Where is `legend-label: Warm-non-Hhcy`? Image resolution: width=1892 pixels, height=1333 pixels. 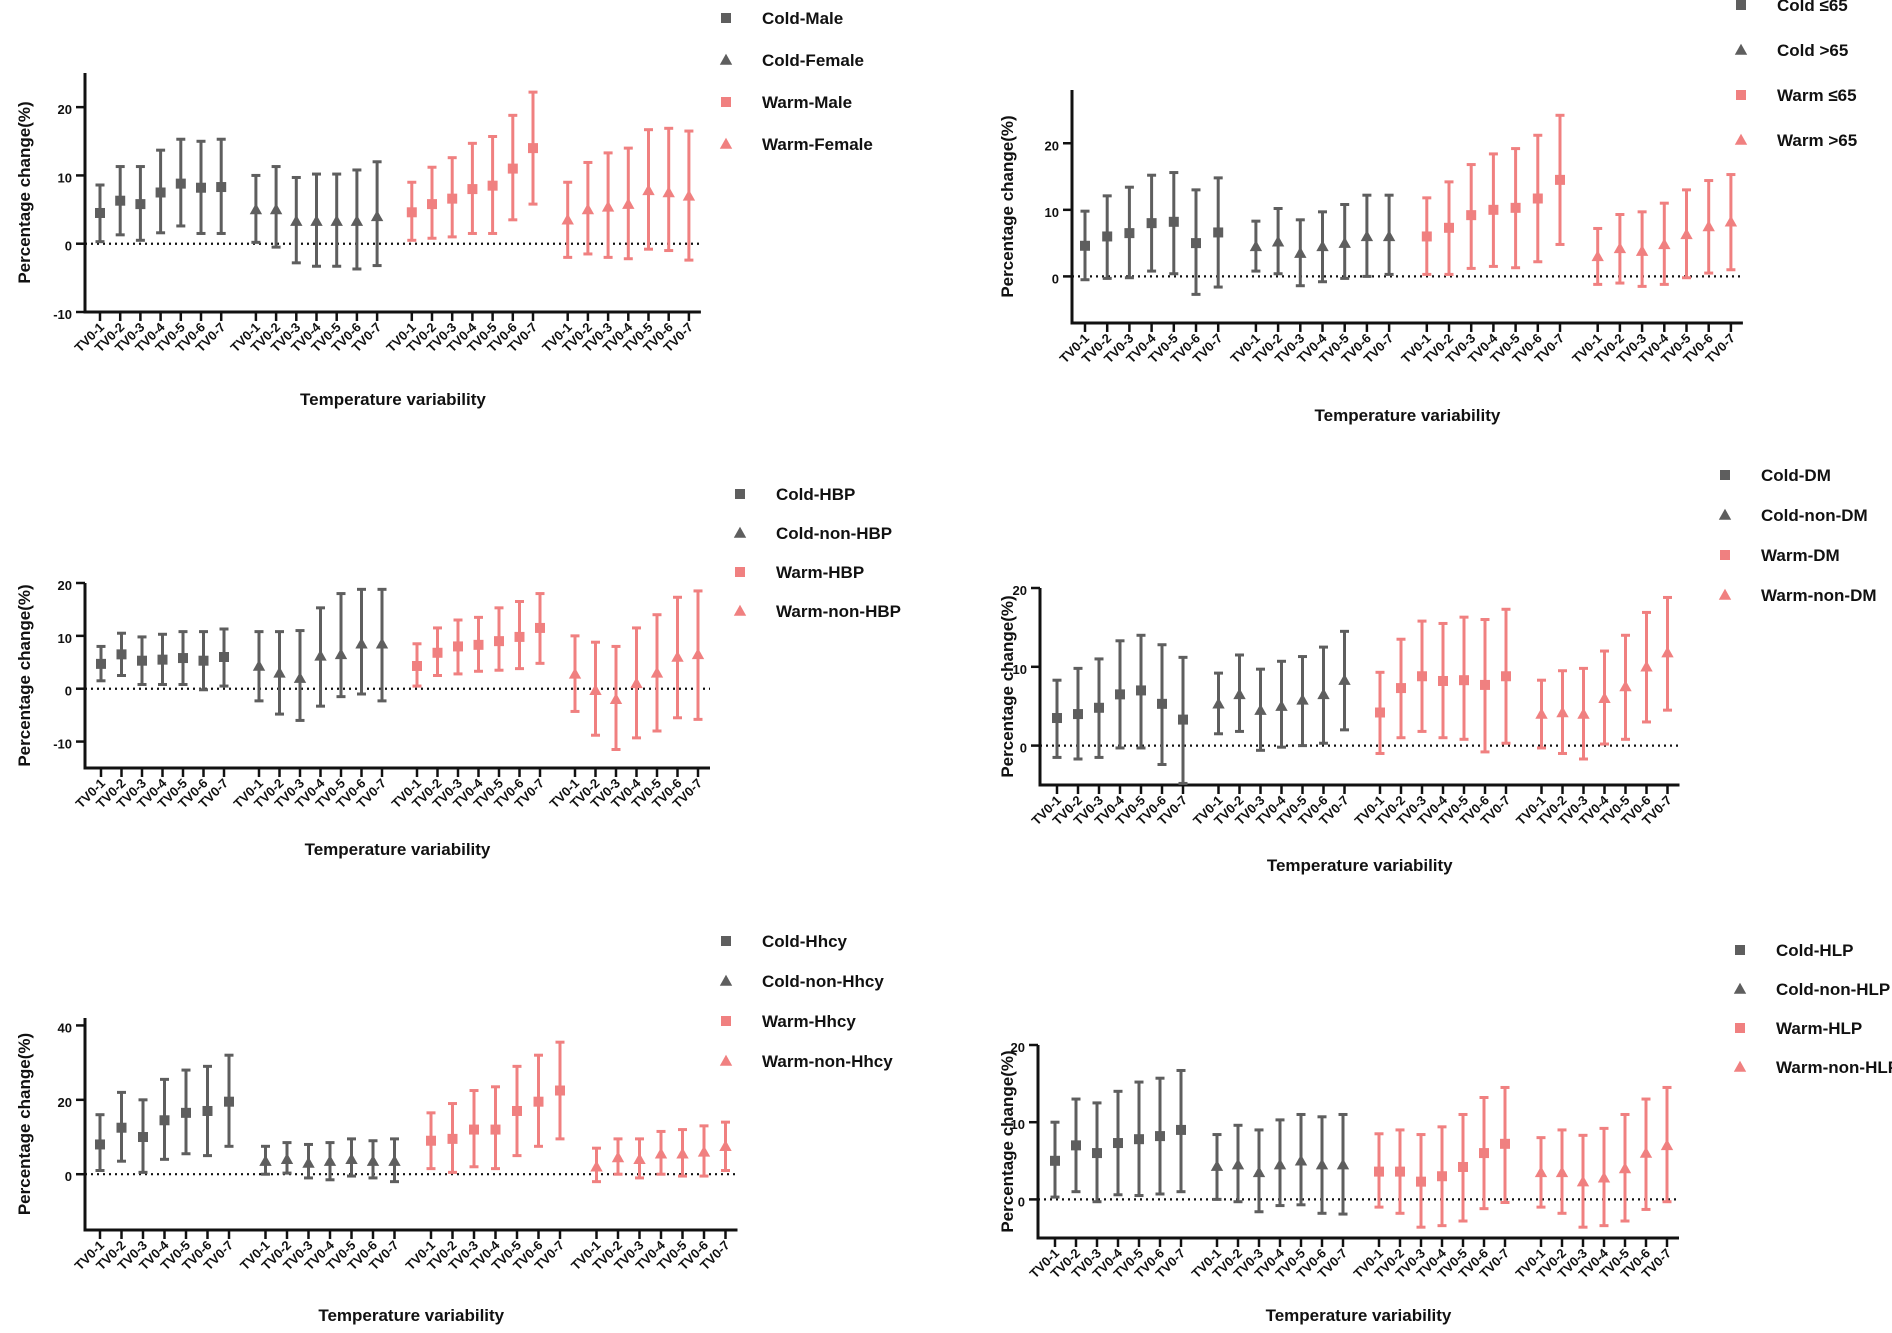 legend-label: Warm-non-Hhcy is located at coordinates (827, 1061).